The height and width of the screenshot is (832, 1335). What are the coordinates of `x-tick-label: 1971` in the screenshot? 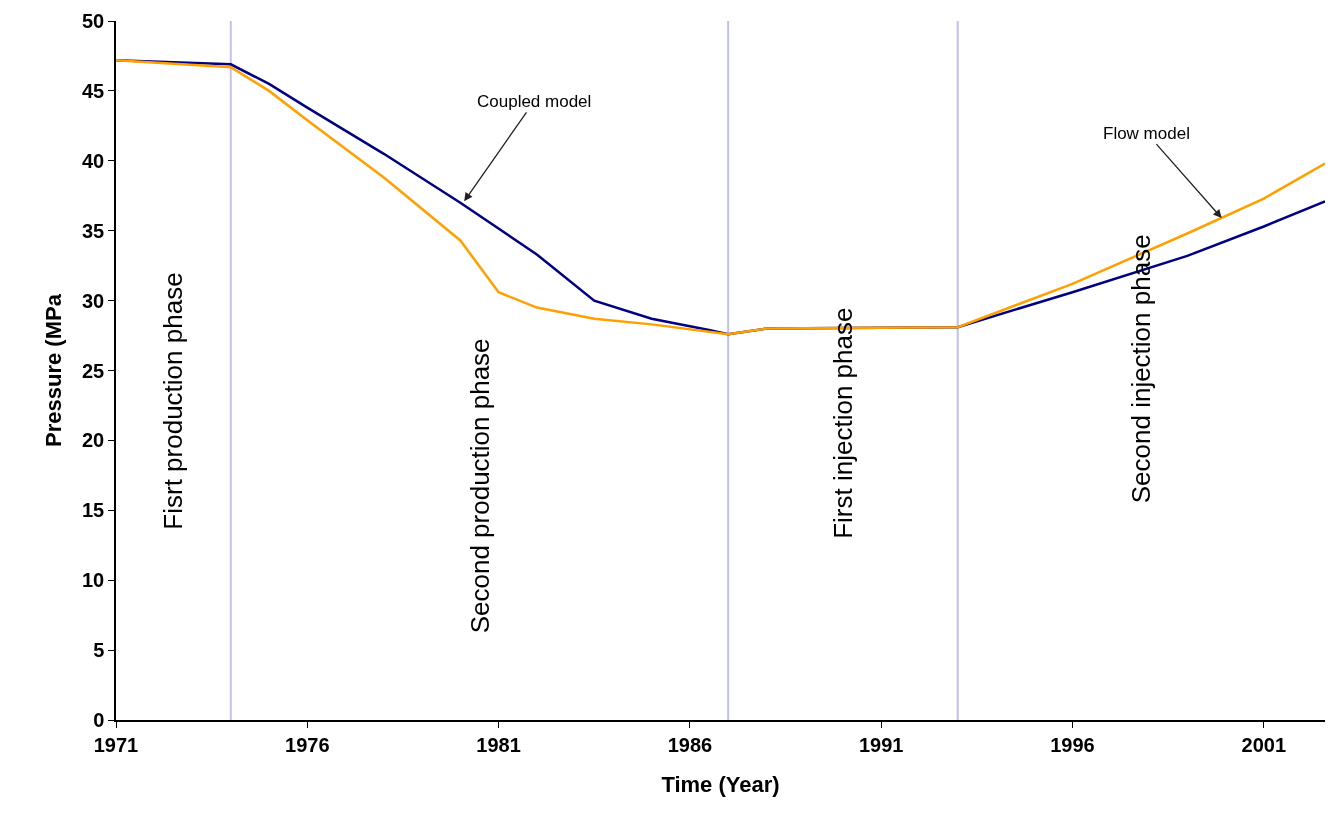 It's located at (116, 744).